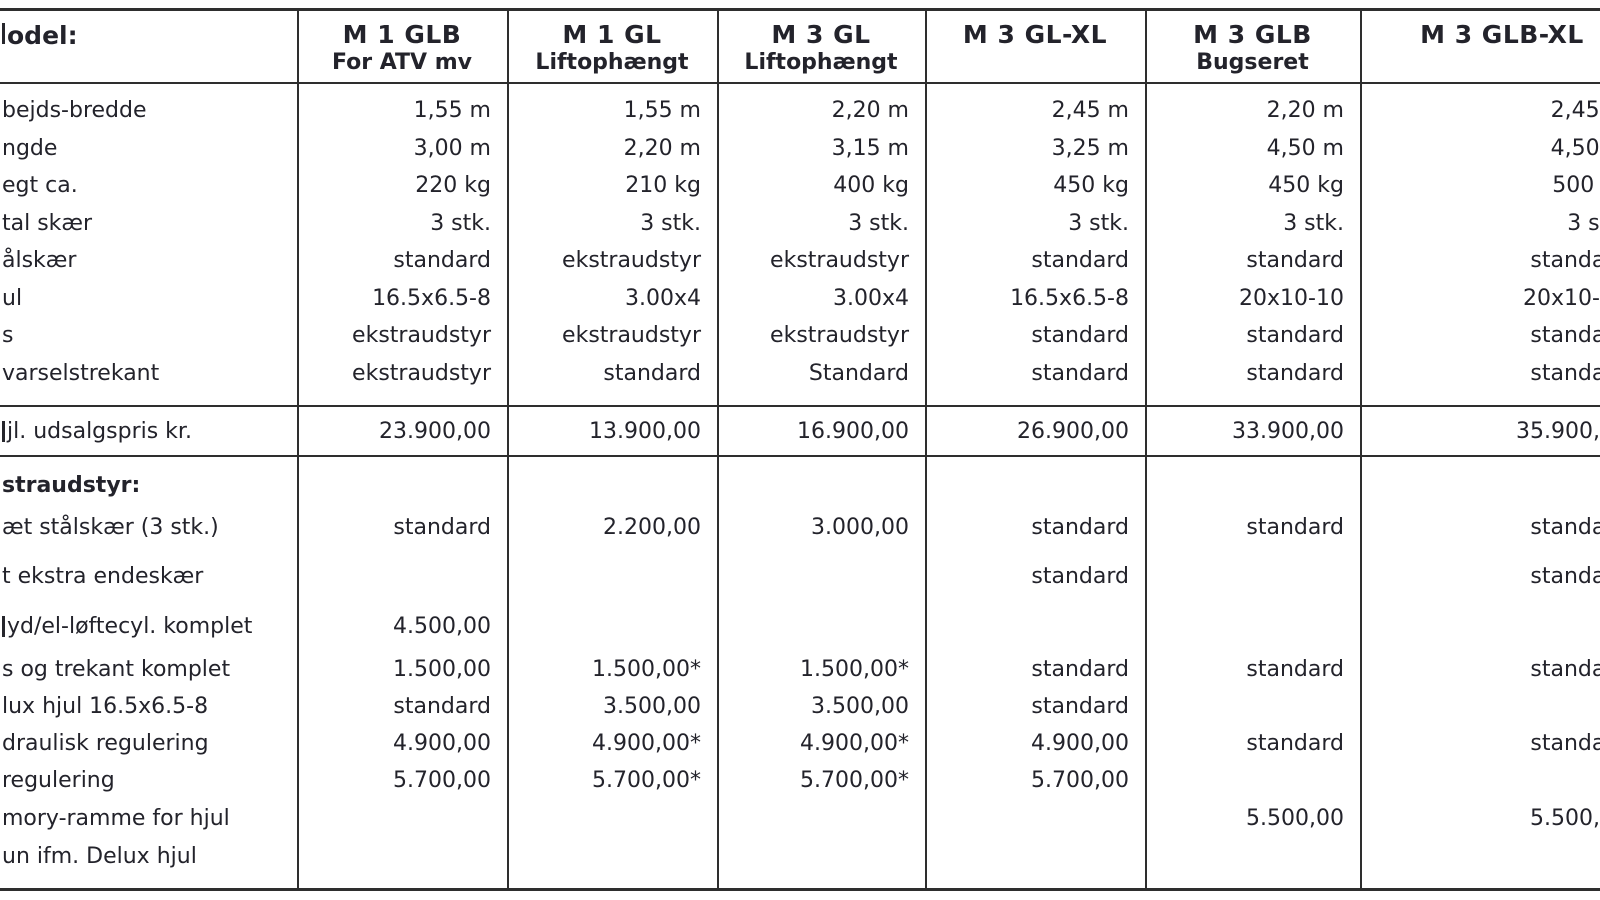 This screenshot has width=1600, height=900. What do you see at coordinates (800, 83) in the screenshot?
I see `header-bottom-border` at bounding box center [800, 83].